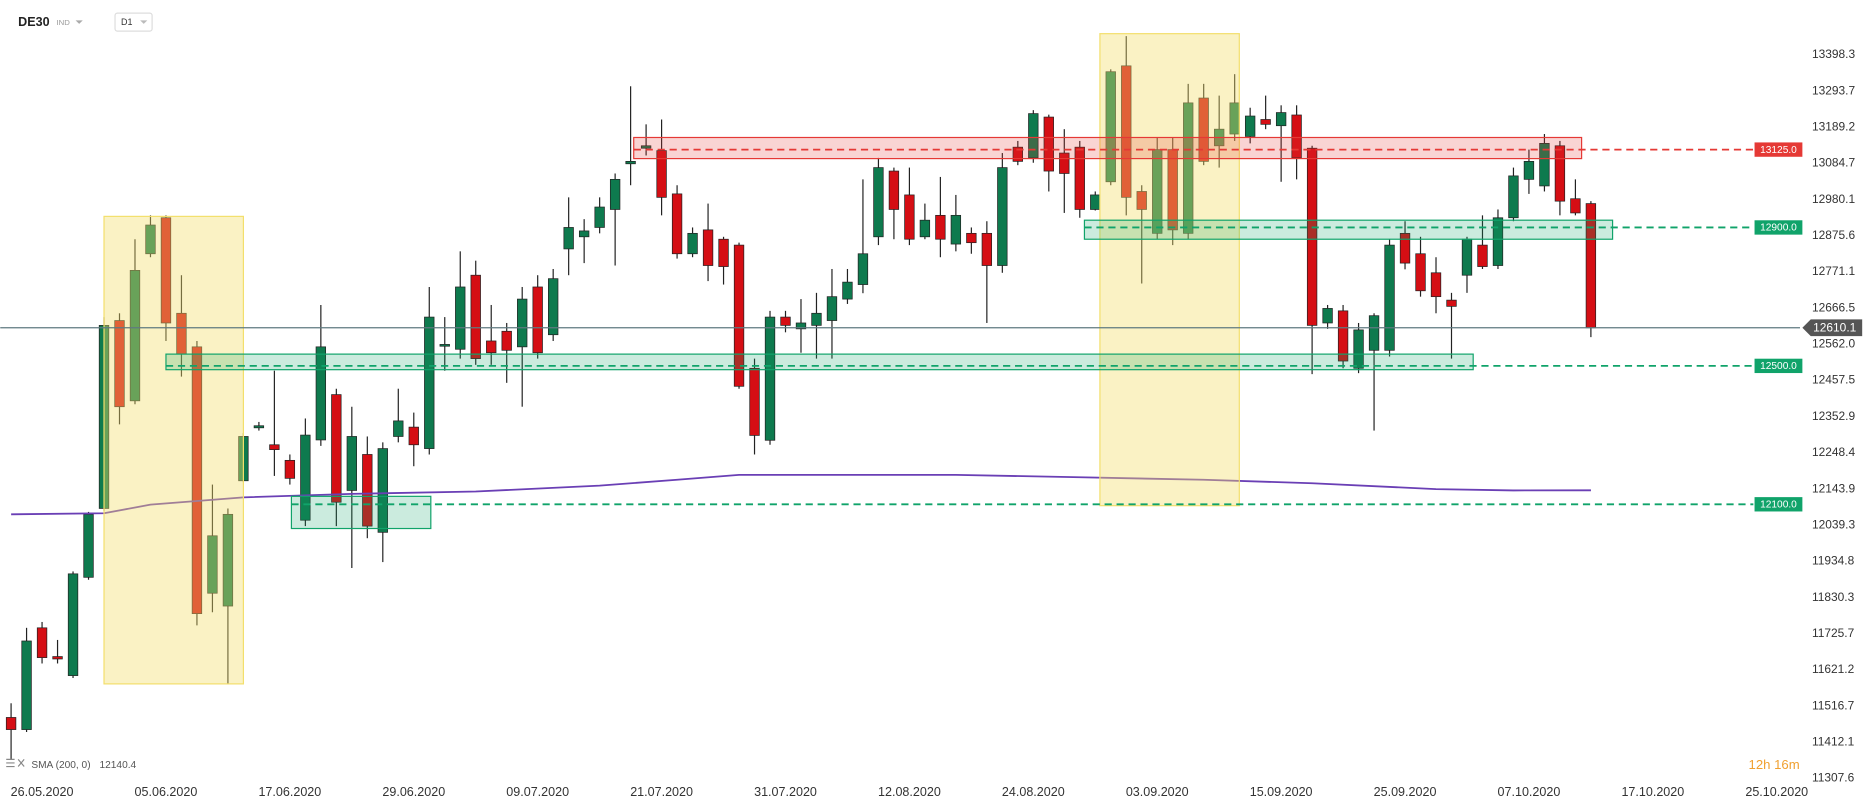 This screenshot has width=1866, height=806. I want to click on symbol: DE30, so click(33, 22).